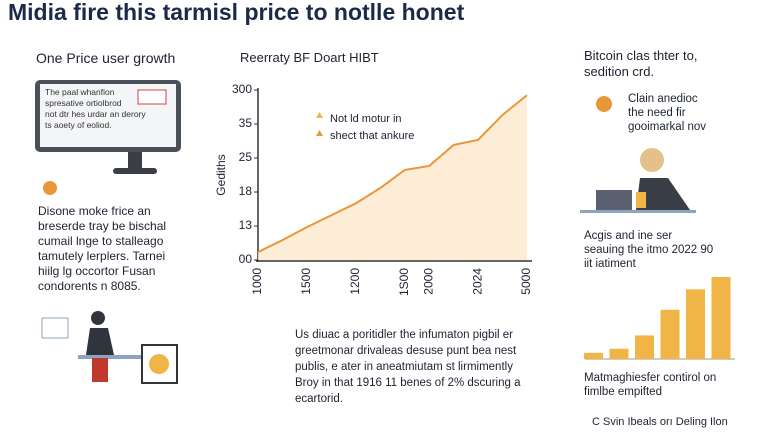 The height and width of the screenshot is (432, 768). I want to click on y-tick-label: 13, so click(246, 225).